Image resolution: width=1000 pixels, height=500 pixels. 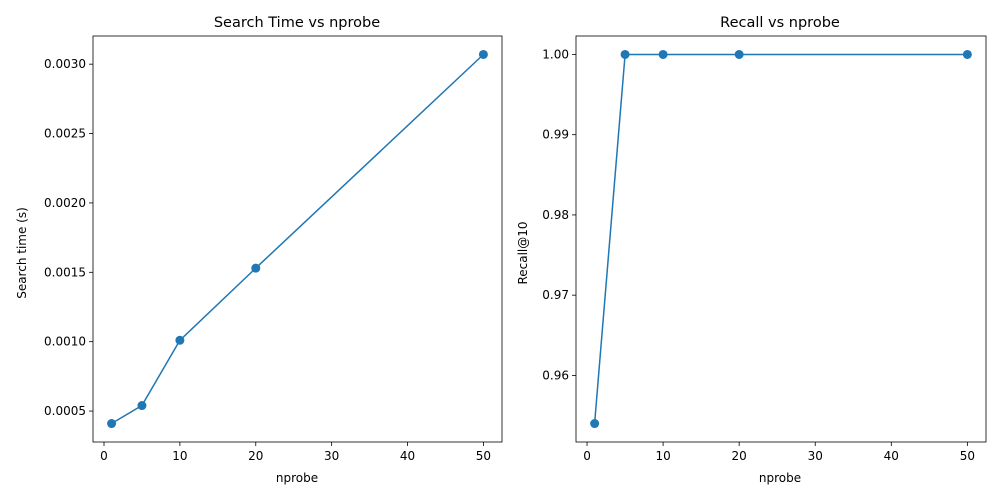 I want to click on search-time-x-tick-label: 20, so click(x=255, y=456).